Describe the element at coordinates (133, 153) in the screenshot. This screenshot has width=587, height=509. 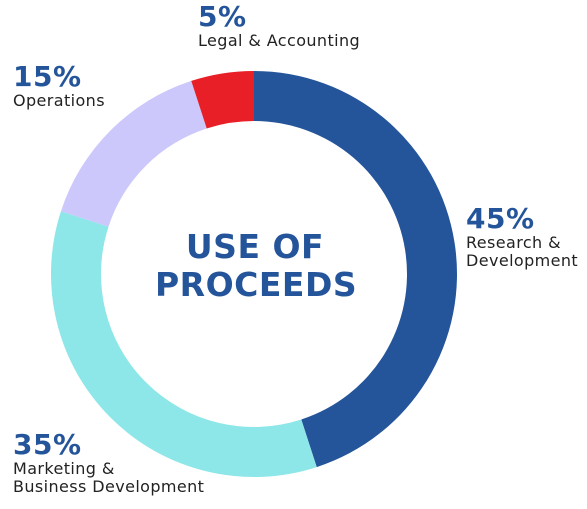
I see `slice-operations` at that location.